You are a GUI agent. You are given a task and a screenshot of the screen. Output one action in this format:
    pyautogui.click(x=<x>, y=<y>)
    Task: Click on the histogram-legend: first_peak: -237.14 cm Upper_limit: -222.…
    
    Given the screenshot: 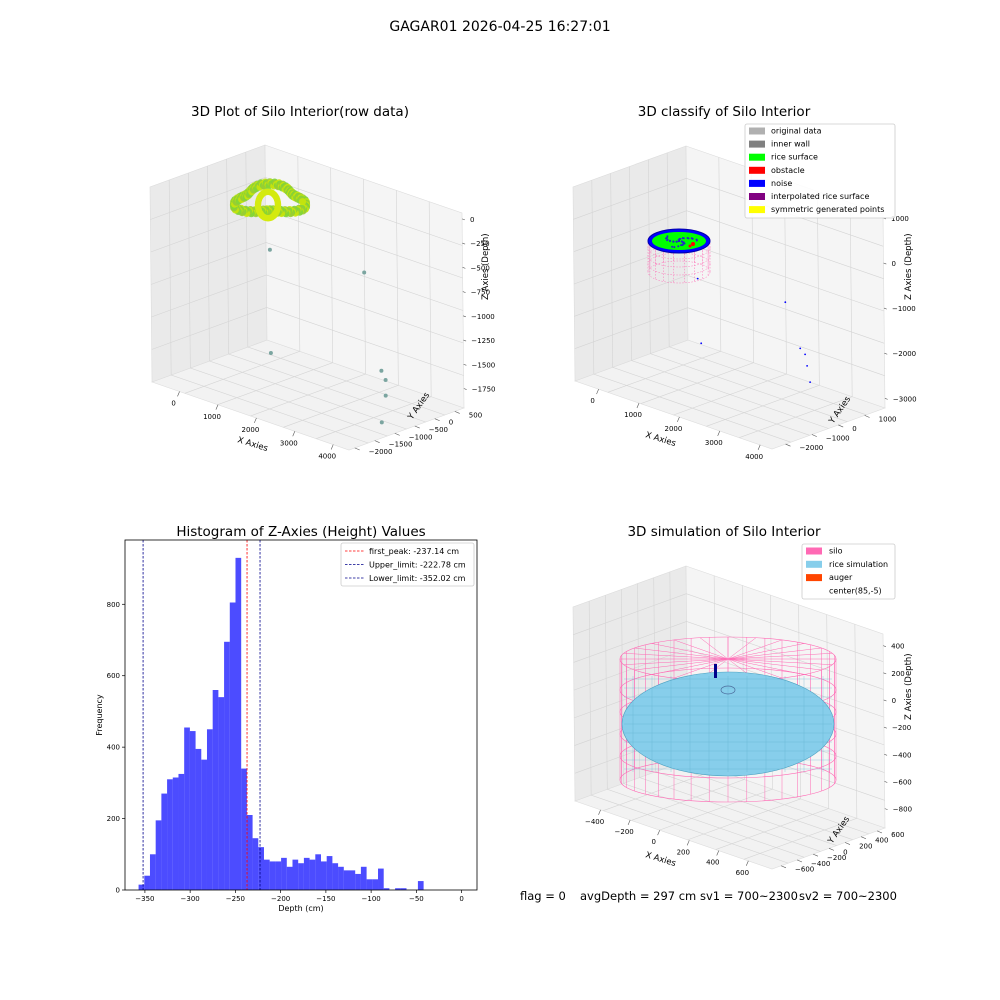 What is the action you would take?
    pyautogui.click(x=407, y=564)
    